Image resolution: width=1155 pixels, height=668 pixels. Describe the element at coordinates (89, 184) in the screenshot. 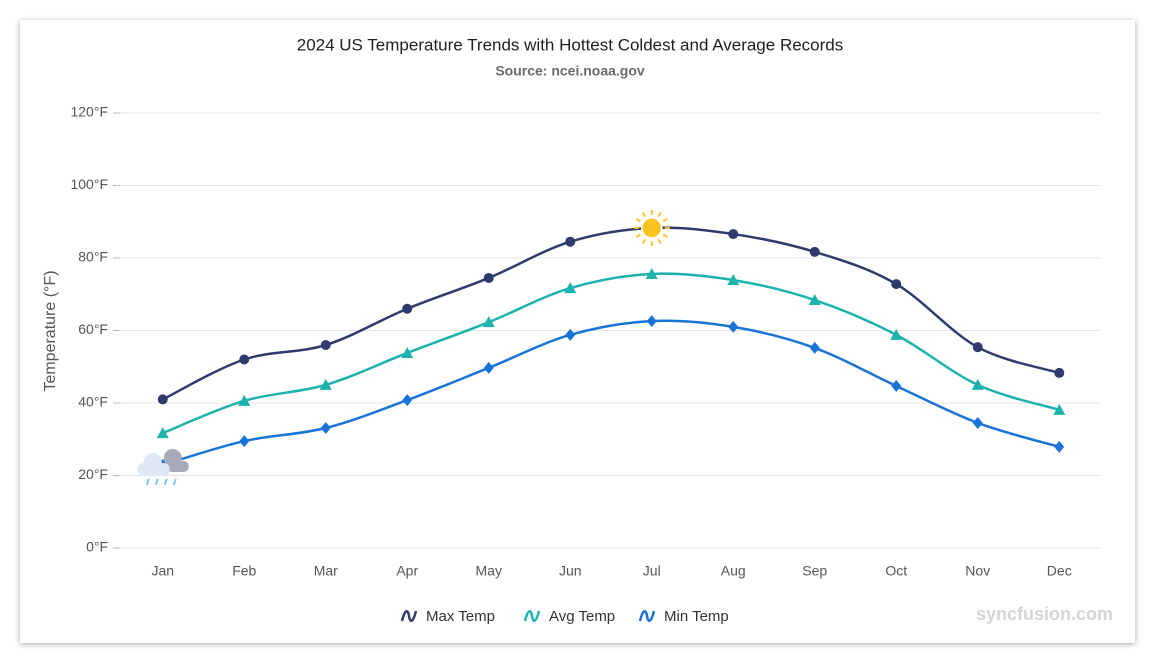

I see `y-tick-label: 100°F` at that location.